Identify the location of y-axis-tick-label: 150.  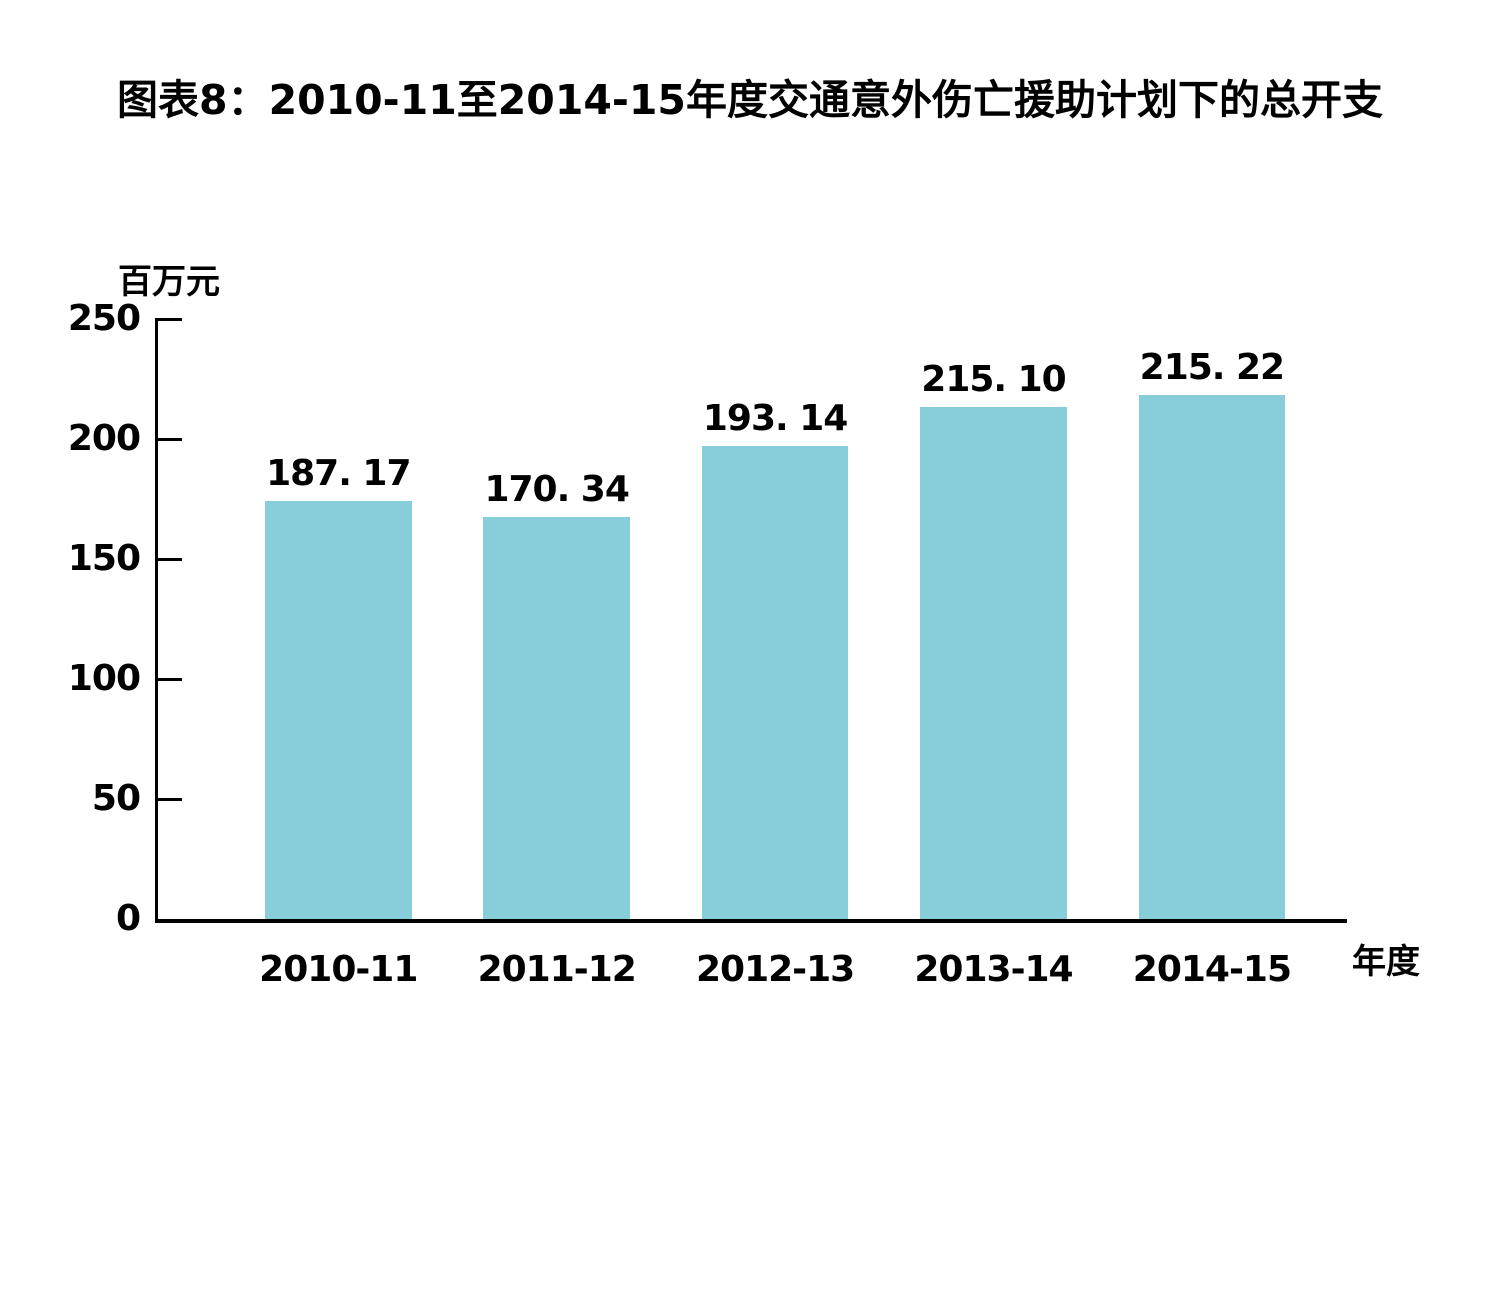
(104, 558).